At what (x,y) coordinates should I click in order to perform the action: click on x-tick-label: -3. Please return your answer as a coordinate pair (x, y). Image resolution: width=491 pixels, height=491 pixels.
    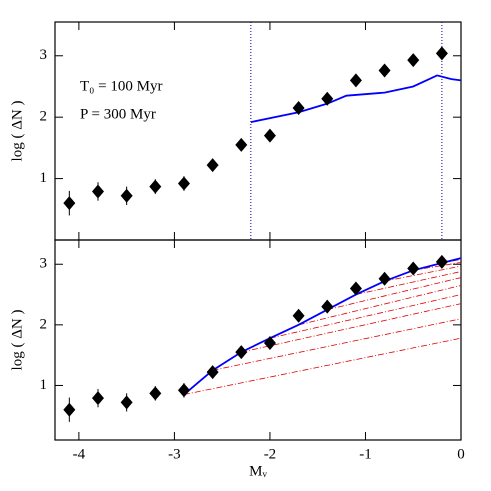
    Looking at the image, I should click on (174, 454).